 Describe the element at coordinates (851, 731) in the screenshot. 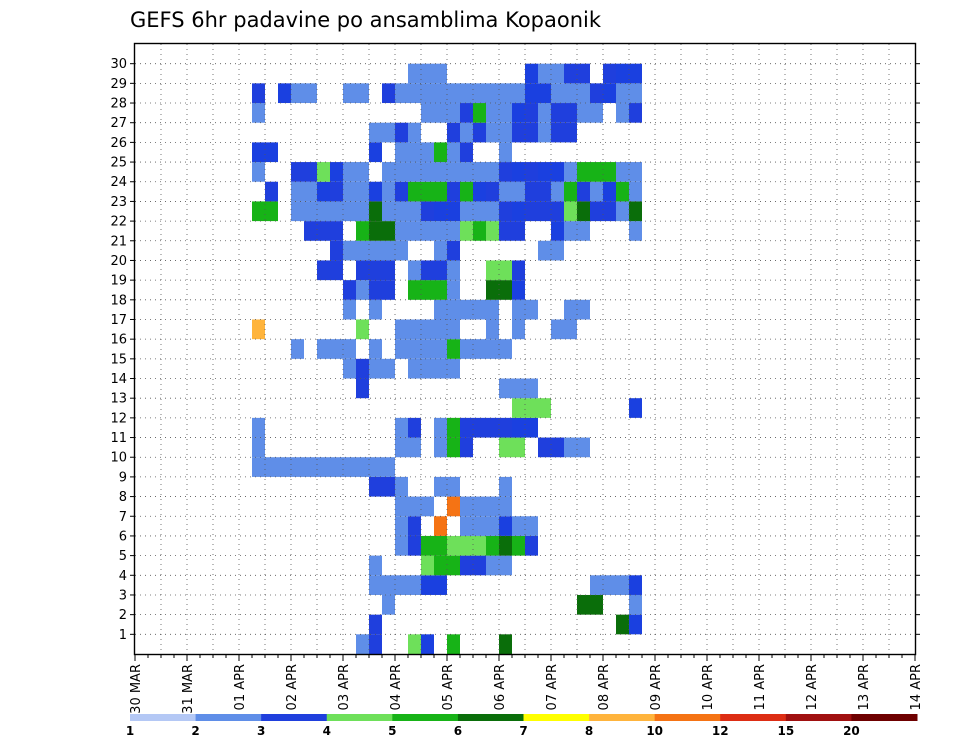

I see `colorbar-label: 20` at that location.